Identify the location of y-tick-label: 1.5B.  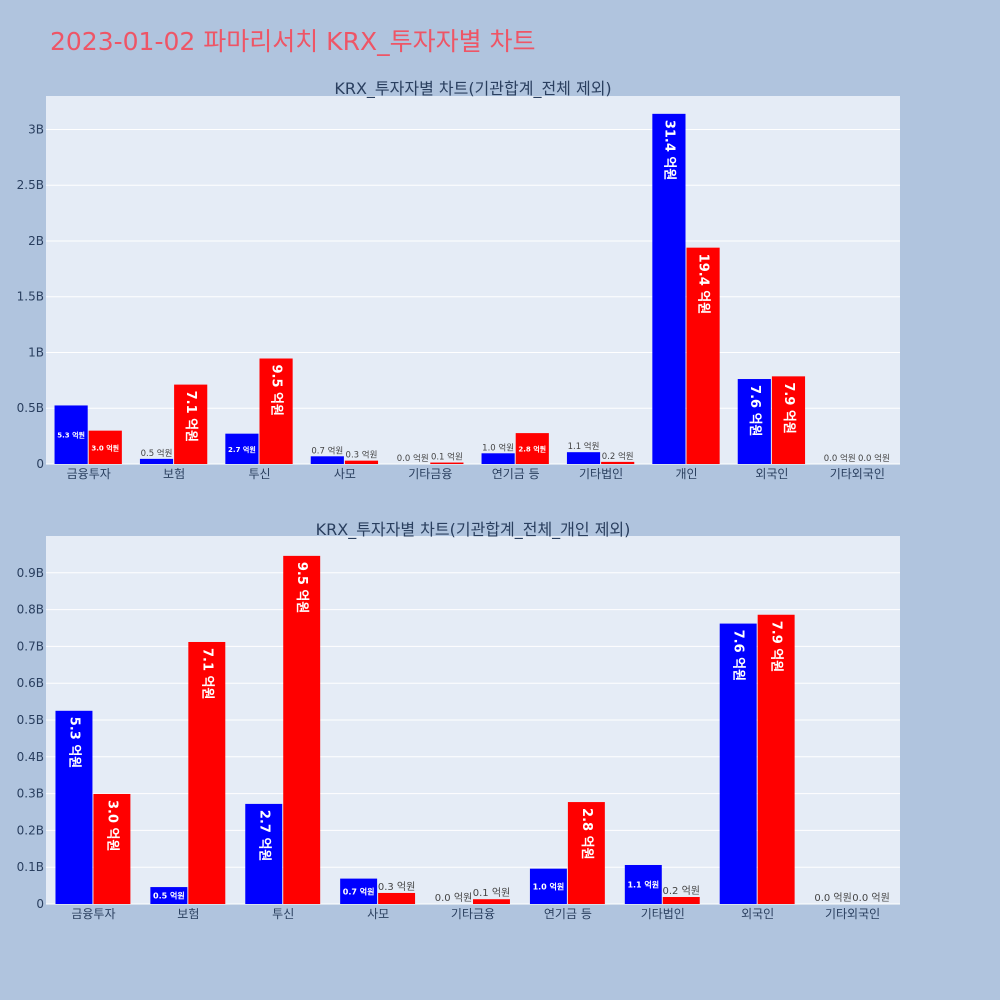
(30, 297).